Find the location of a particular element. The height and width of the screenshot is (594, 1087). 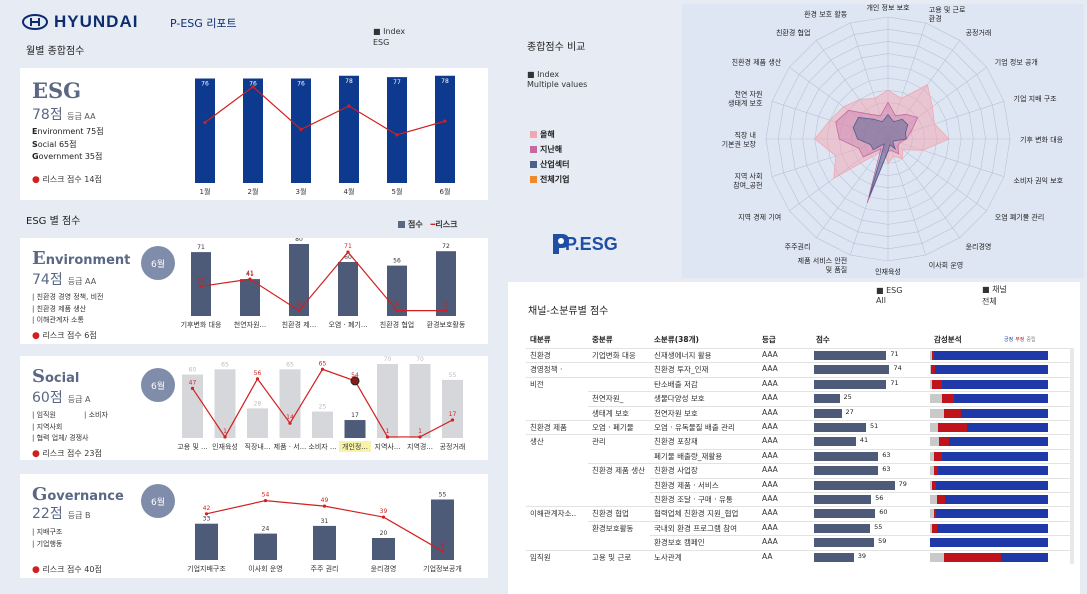

env-risk: ● 리스크 점수 6점 is located at coordinates (64, 335).